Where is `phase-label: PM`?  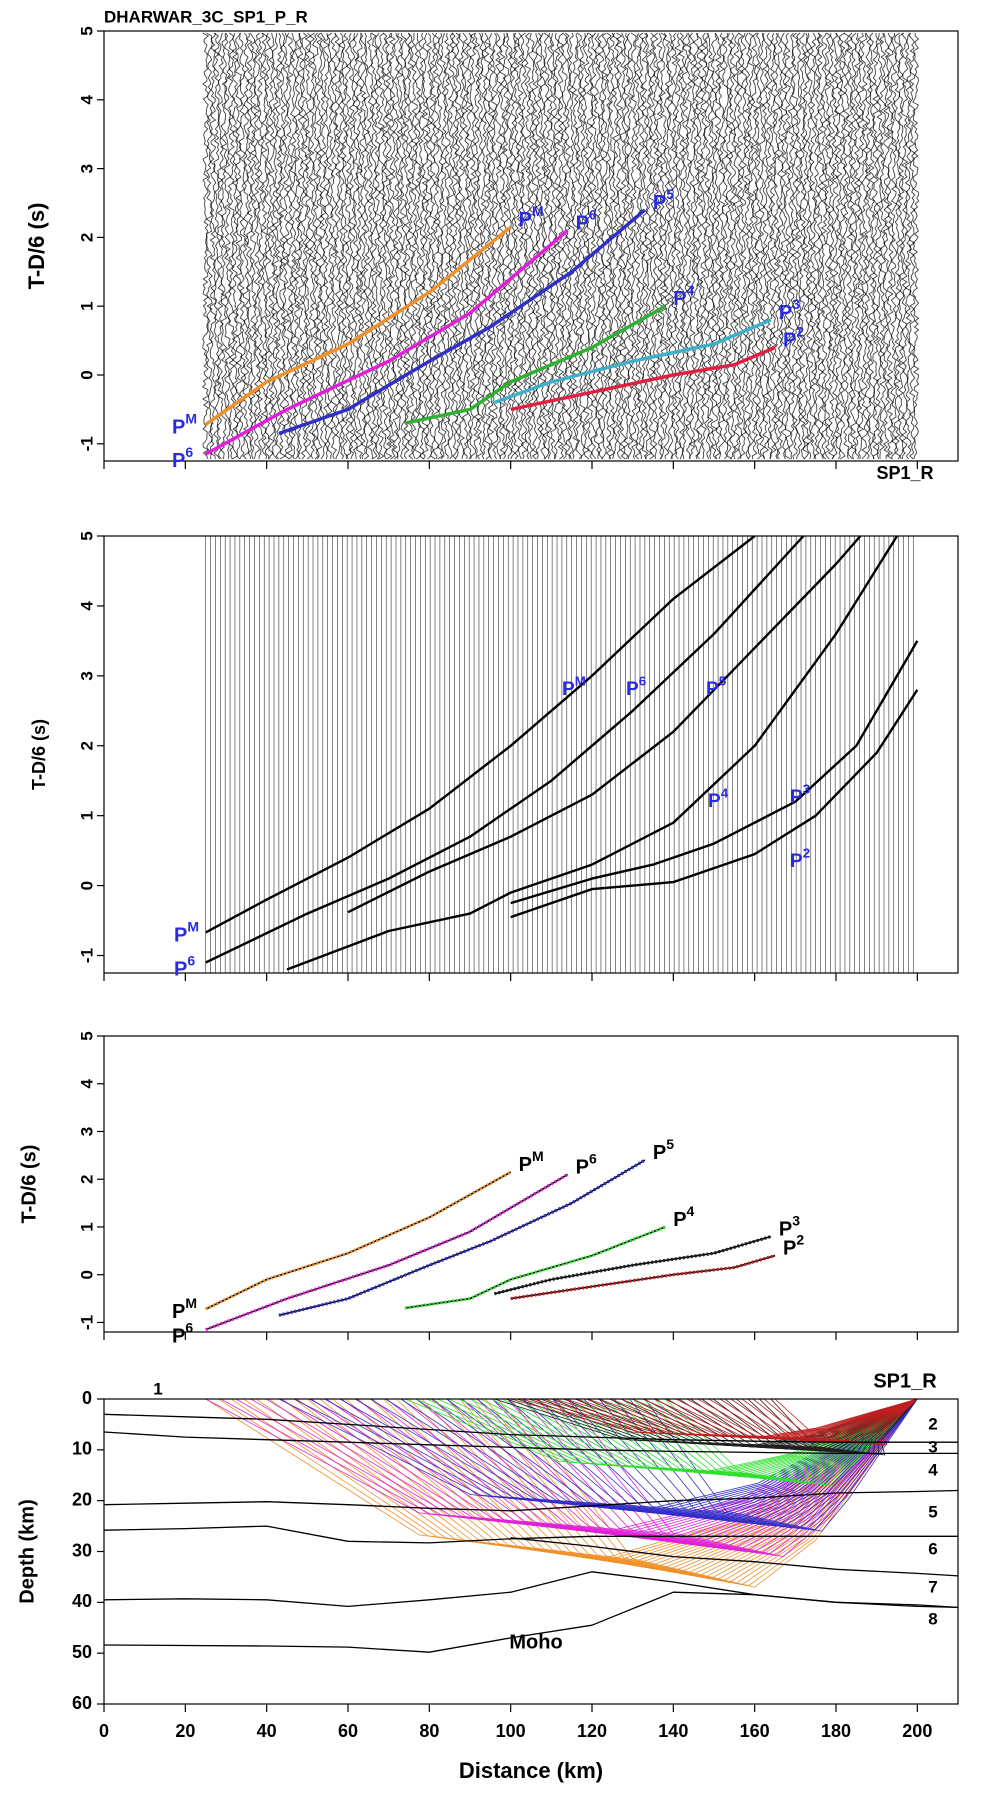 phase-label: PM is located at coordinates (184, 424).